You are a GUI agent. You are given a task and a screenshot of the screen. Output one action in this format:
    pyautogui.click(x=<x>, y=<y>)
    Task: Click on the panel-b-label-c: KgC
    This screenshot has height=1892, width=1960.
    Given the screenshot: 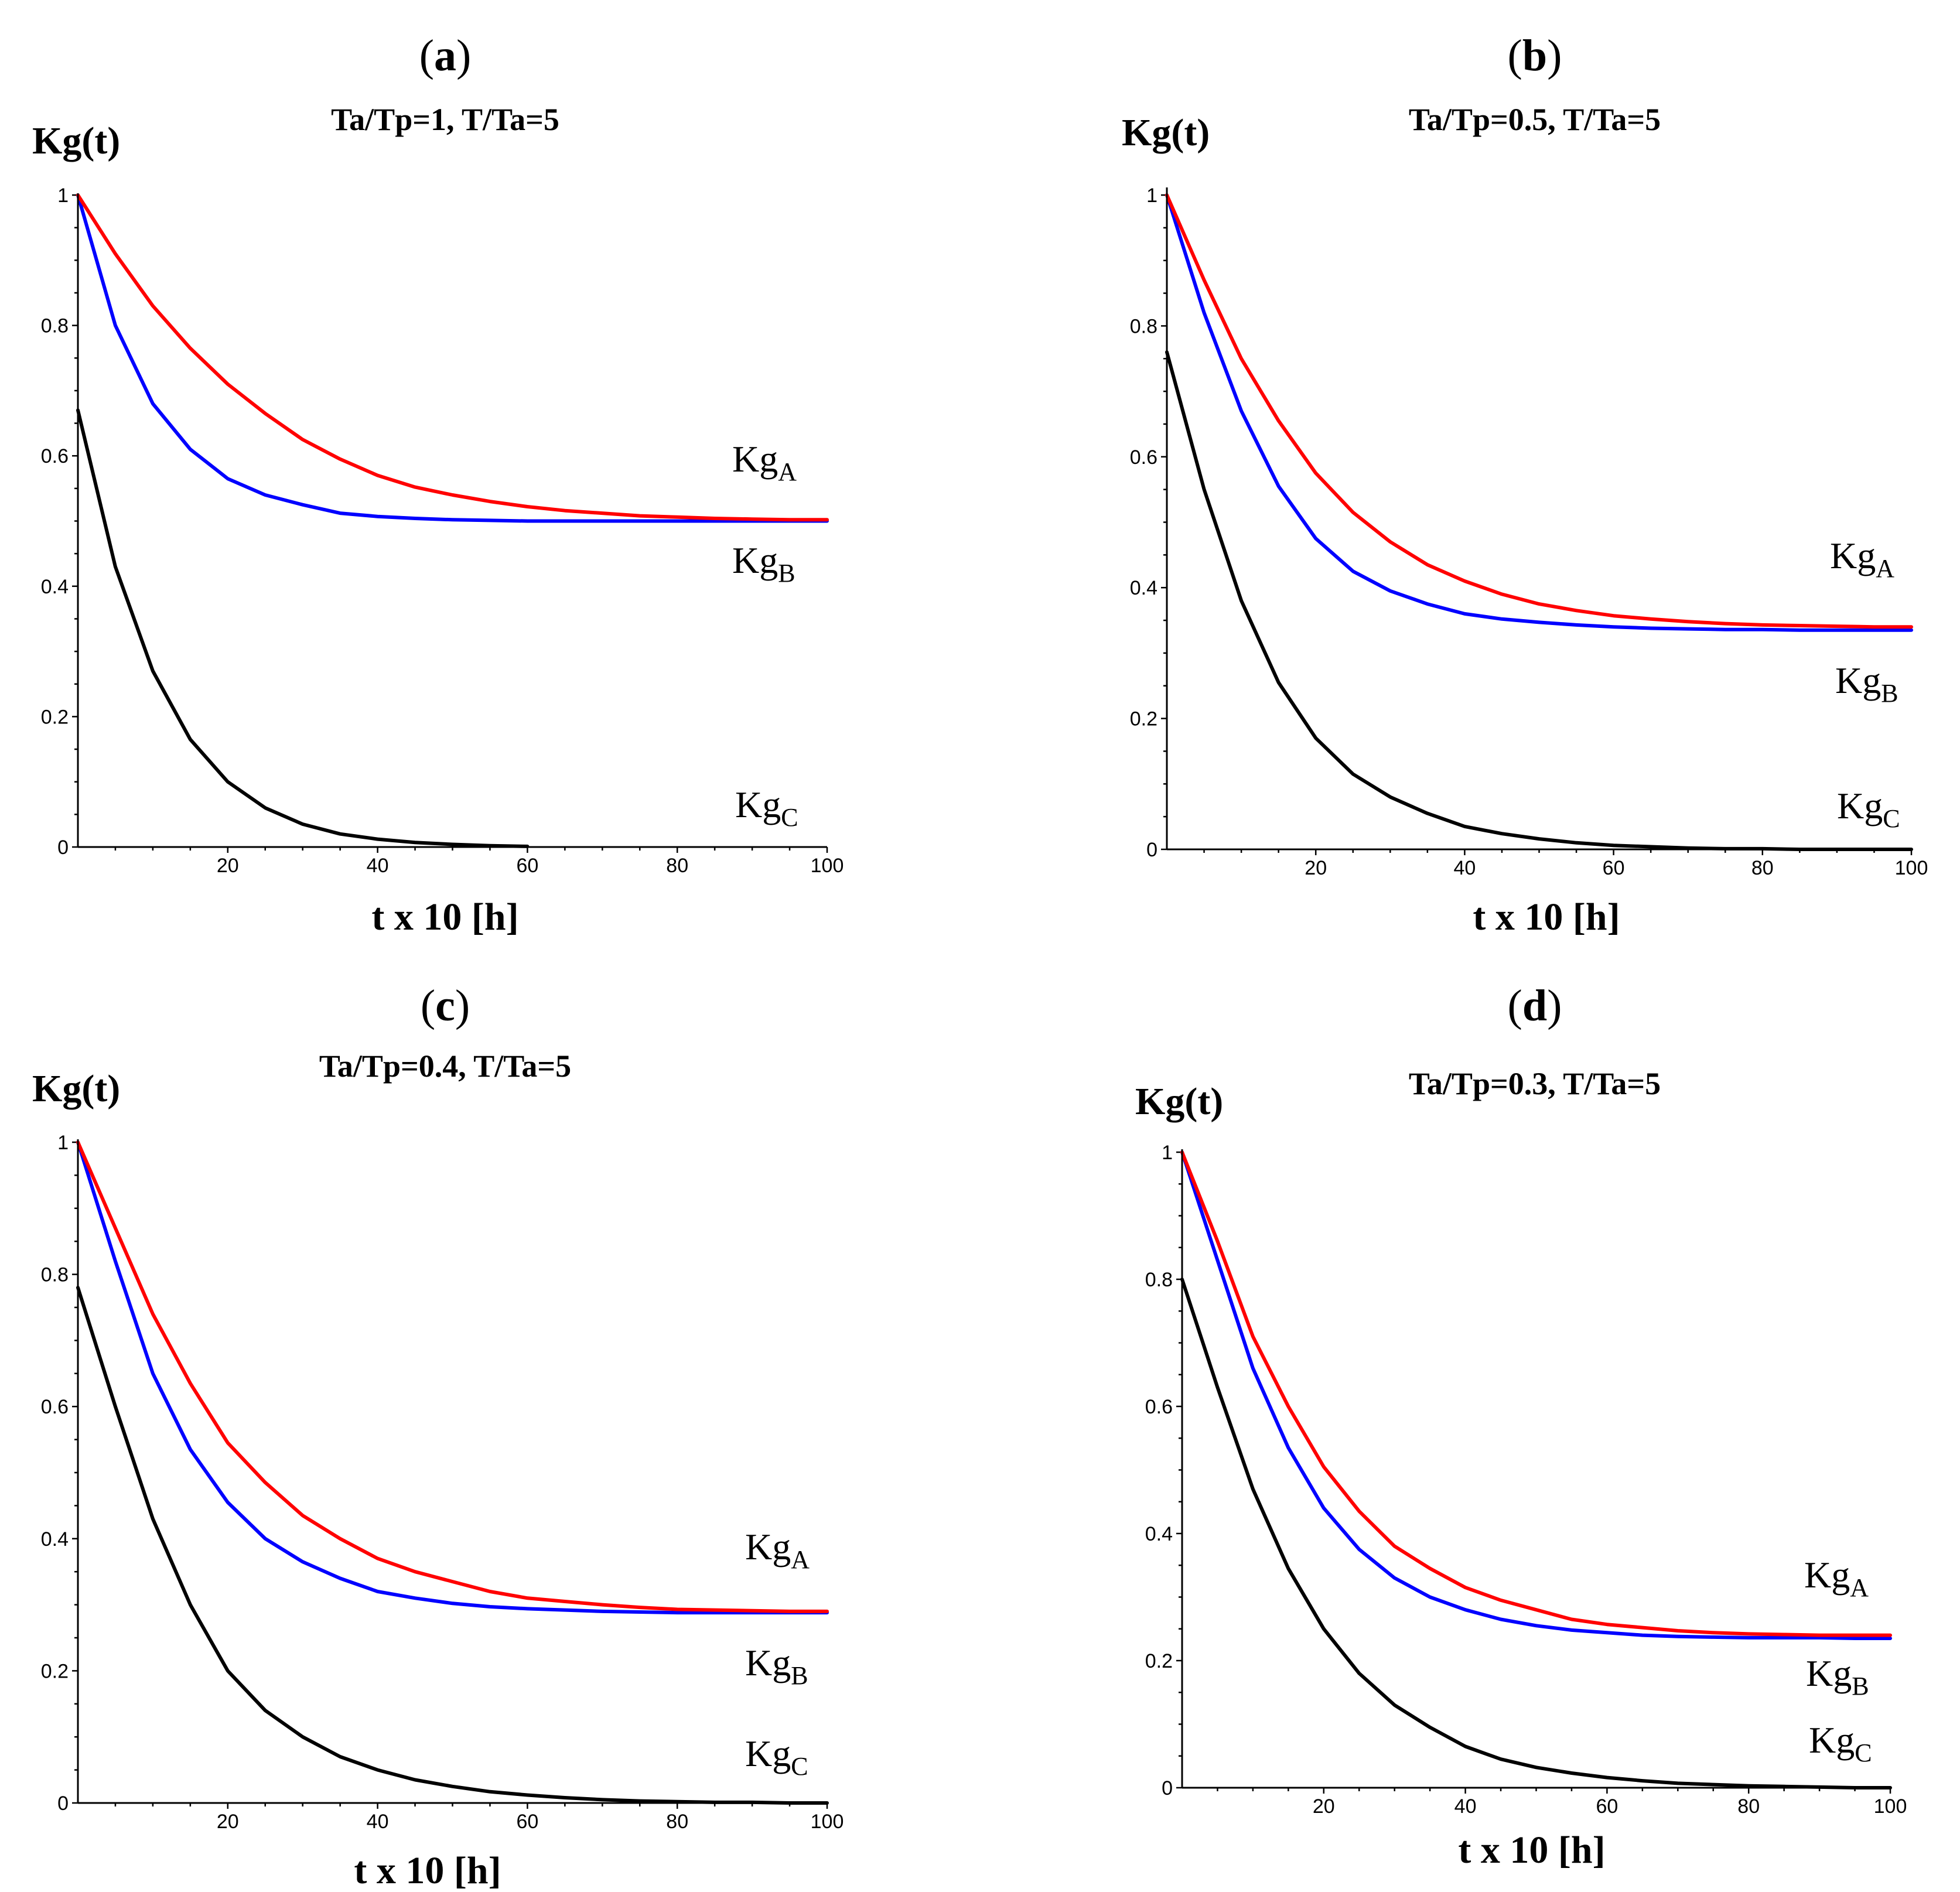 What is the action you would take?
    pyautogui.click(x=1868, y=809)
    